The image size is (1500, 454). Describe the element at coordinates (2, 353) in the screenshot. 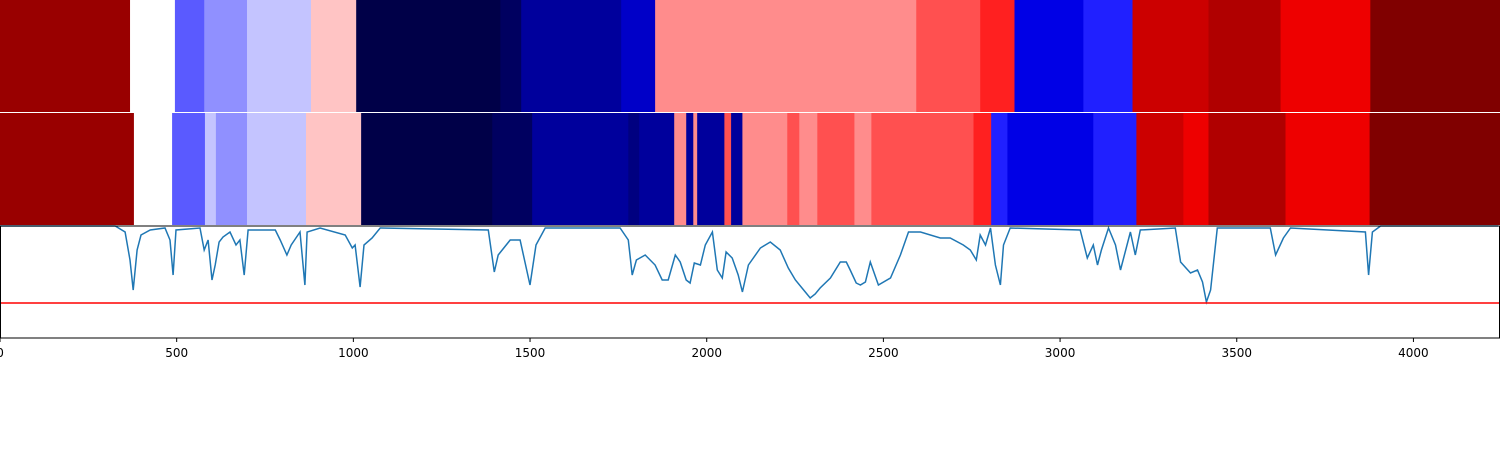

I see `x-tick-label: 0` at that location.